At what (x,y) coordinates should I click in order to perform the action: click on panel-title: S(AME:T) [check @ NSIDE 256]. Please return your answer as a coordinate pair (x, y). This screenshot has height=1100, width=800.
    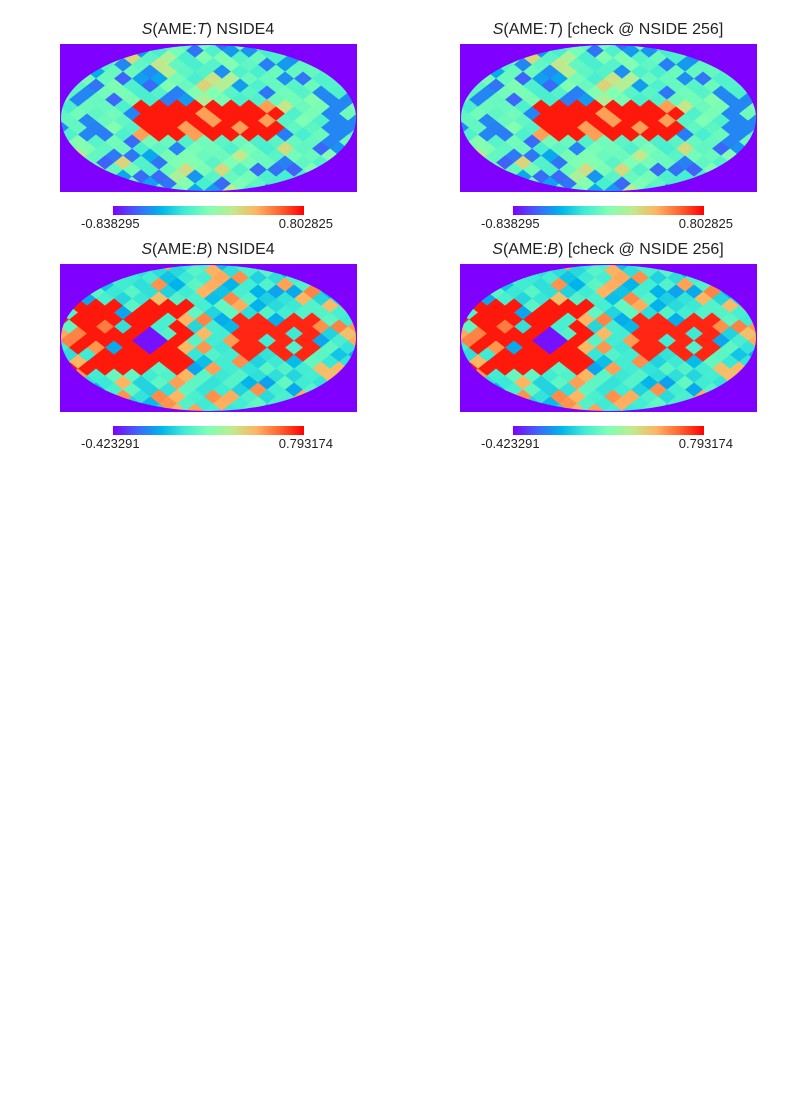
    Looking at the image, I should click on (608, 29).